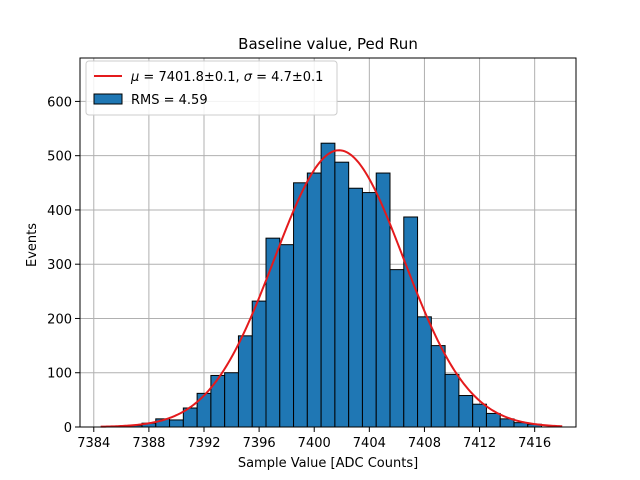 The image size is (640, 480). I want to click on y-tick-label: 400, so click(59, 211).